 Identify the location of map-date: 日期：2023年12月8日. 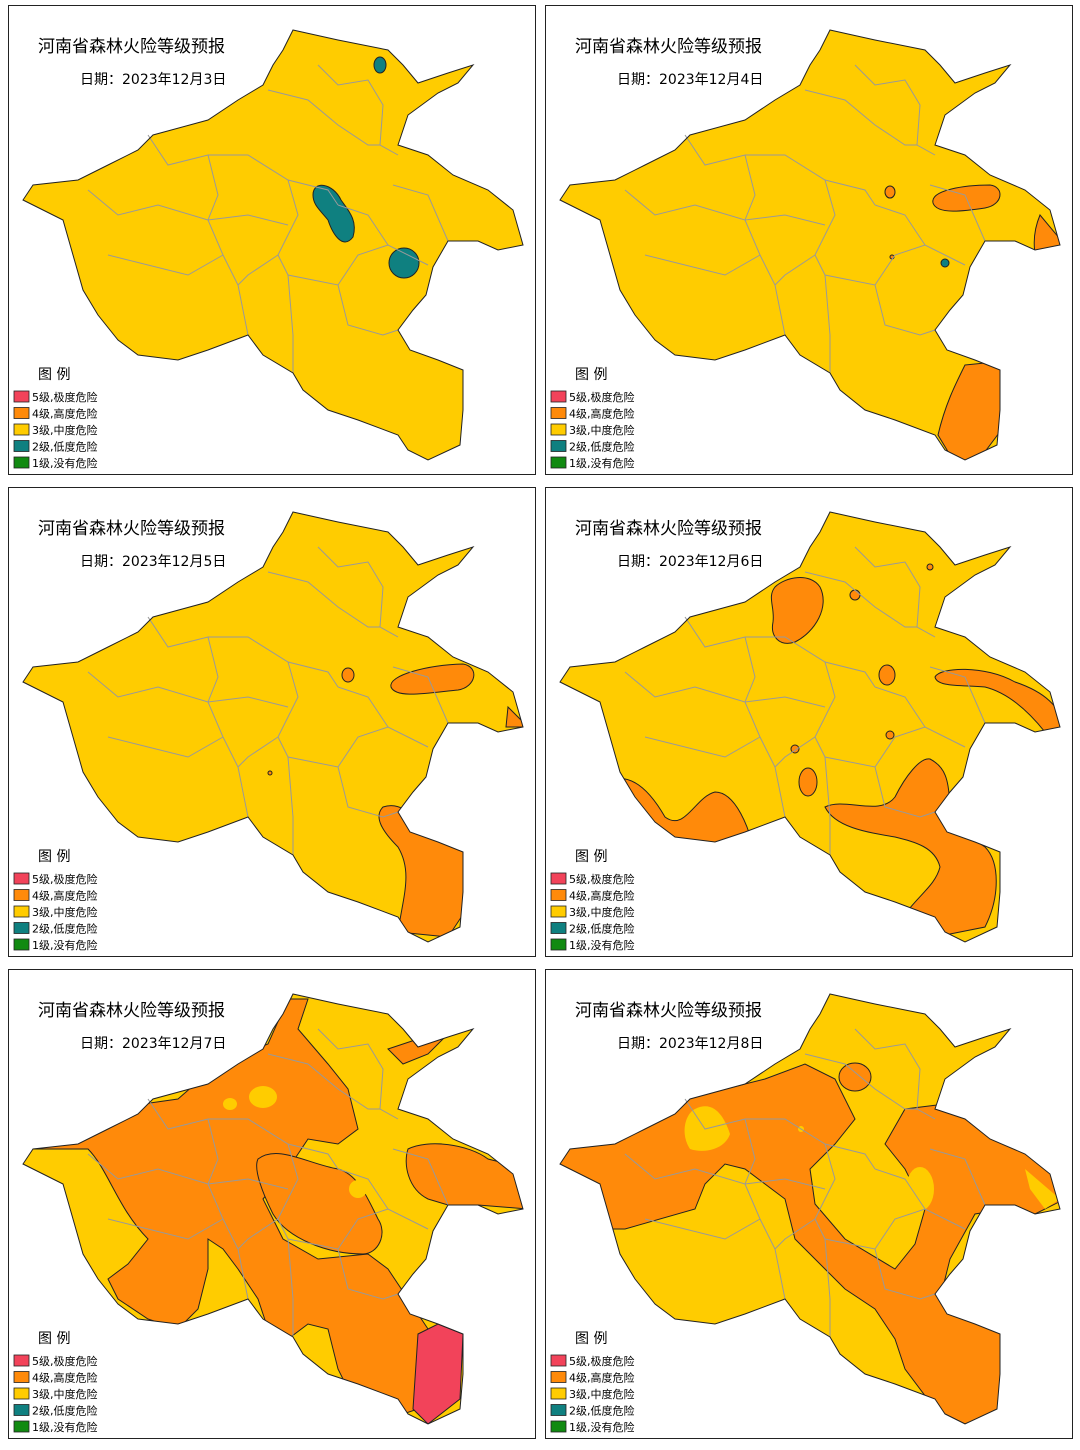
(690, 1044).